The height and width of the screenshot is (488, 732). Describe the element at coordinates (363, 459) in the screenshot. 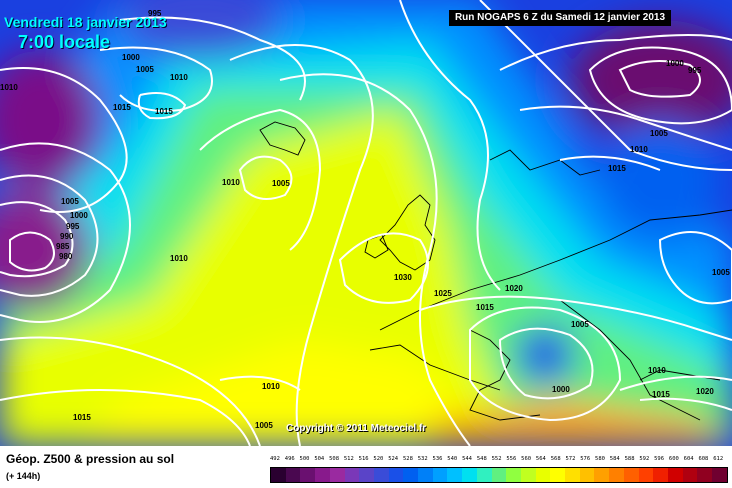

I see `legend-value: 516` at that location.